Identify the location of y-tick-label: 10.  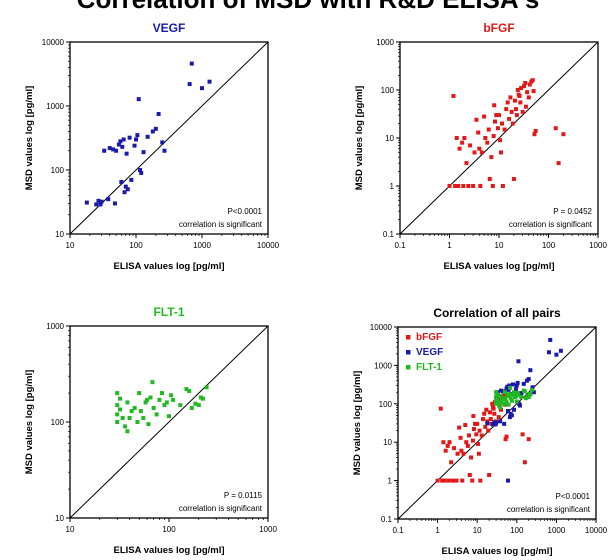
(387, 442).